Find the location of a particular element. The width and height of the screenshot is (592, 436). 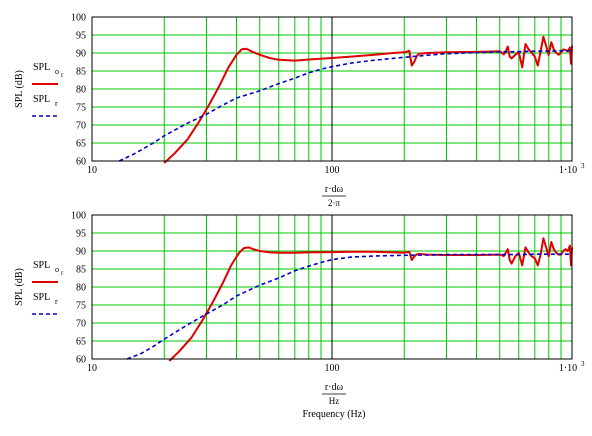

x-axis-label-denominator: 2·π is located at coordinates (334, 203).